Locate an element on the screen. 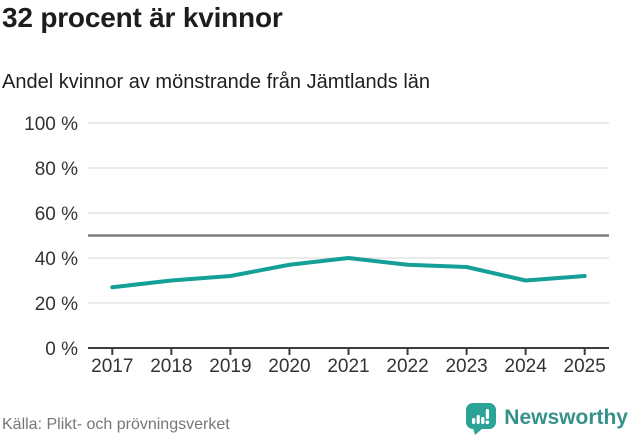 This screenshot has height=439, width=631. x-tick-label: 2024 is located at coordinates (526, 366).